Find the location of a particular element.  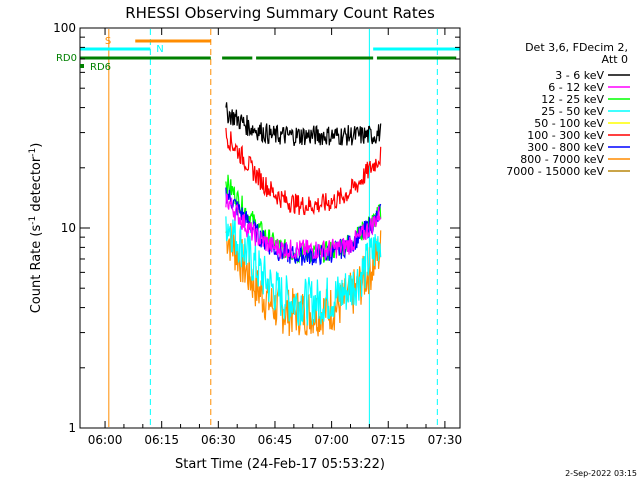

legend-header-line-2: Att 0 is located at coordinates (615, 59).